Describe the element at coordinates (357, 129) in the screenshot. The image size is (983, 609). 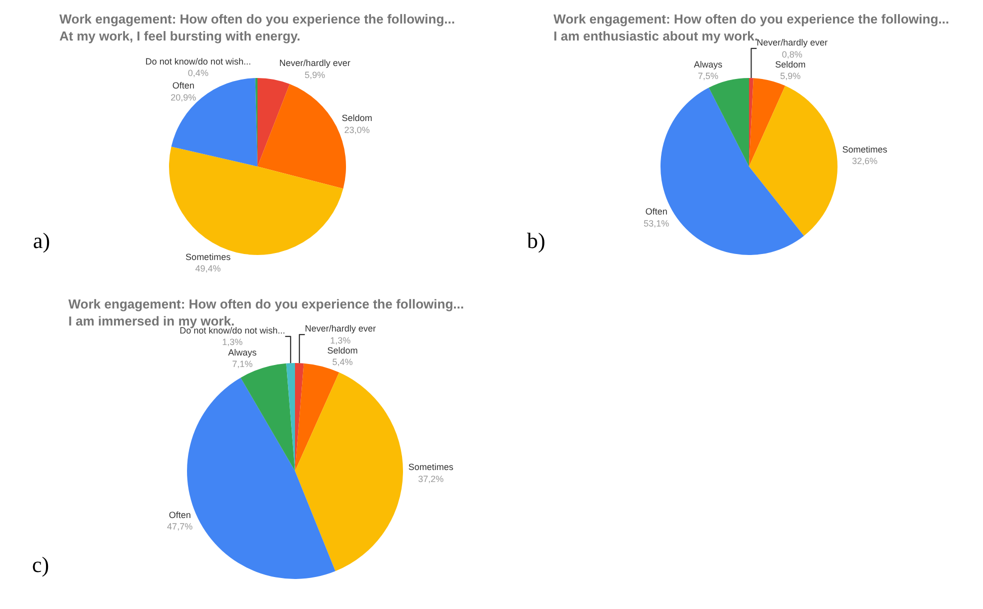
I see `data-label: 23,0%` at that location.